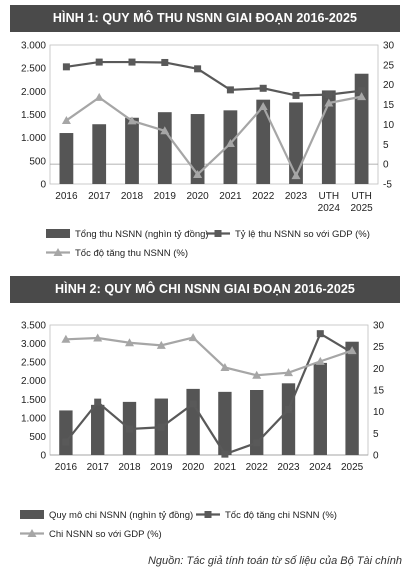 The width and height of the screenshot is (410, 578). What do you see at coordinates (389, 105) in the screenshot?
I see `chart1-y-right-tick-label: 15` at bounding box center [389, 105].